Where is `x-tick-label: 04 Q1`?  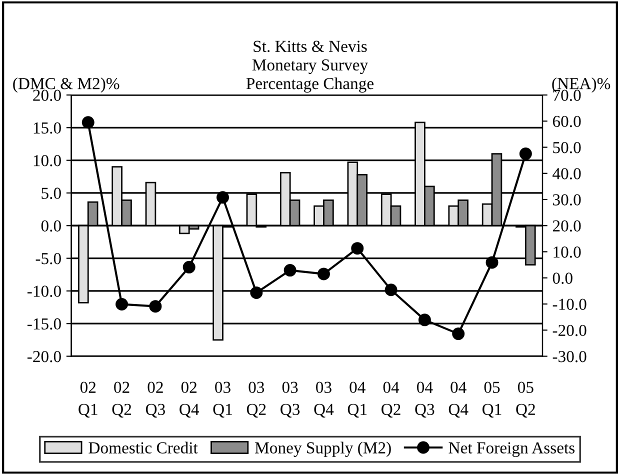
x-tick-label: 04 Q1 is located at coordinates (357, 400).